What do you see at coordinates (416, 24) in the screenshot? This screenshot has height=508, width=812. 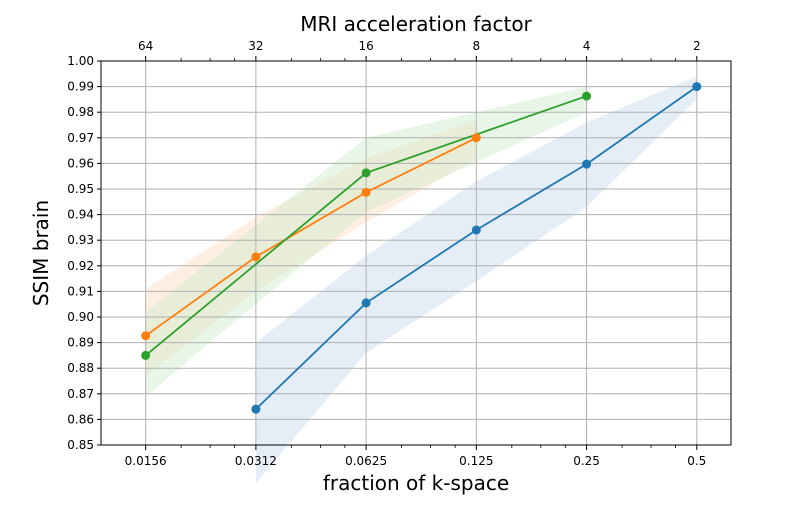 I see `top-axis-title: MRI acceleration factor` at bounding box center [416, 24].